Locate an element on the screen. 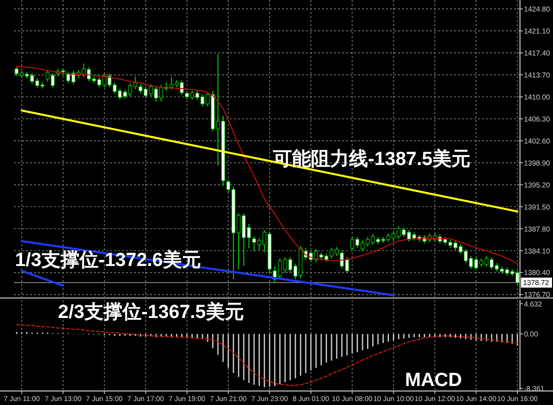  text: MACD is located at coordinates (433, 380).